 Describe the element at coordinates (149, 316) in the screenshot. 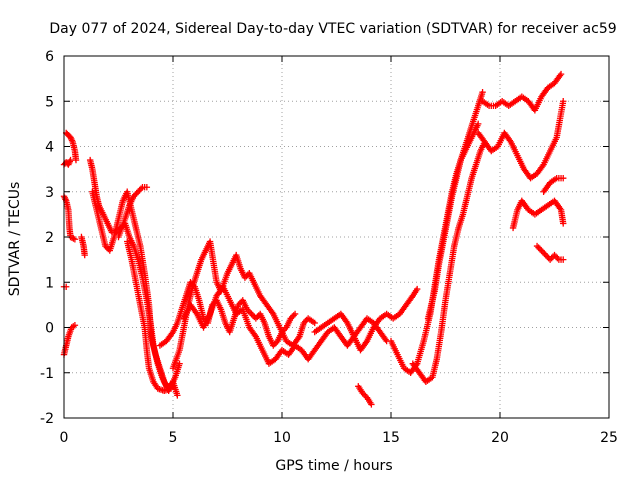

I see `series-track-j` at that location.